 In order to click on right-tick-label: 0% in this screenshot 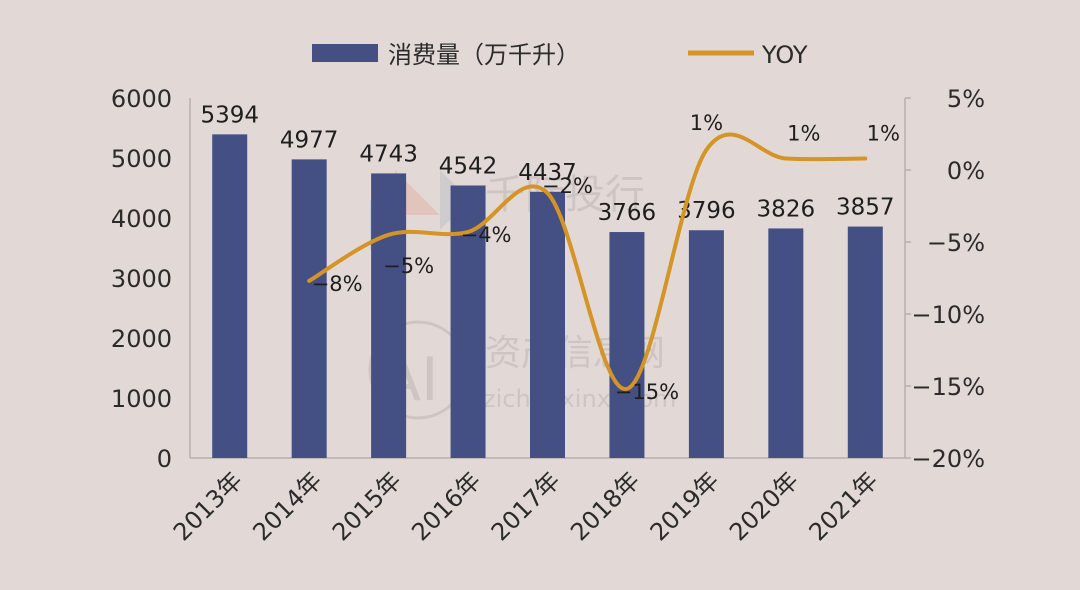, I will do `click(966, 171)`.